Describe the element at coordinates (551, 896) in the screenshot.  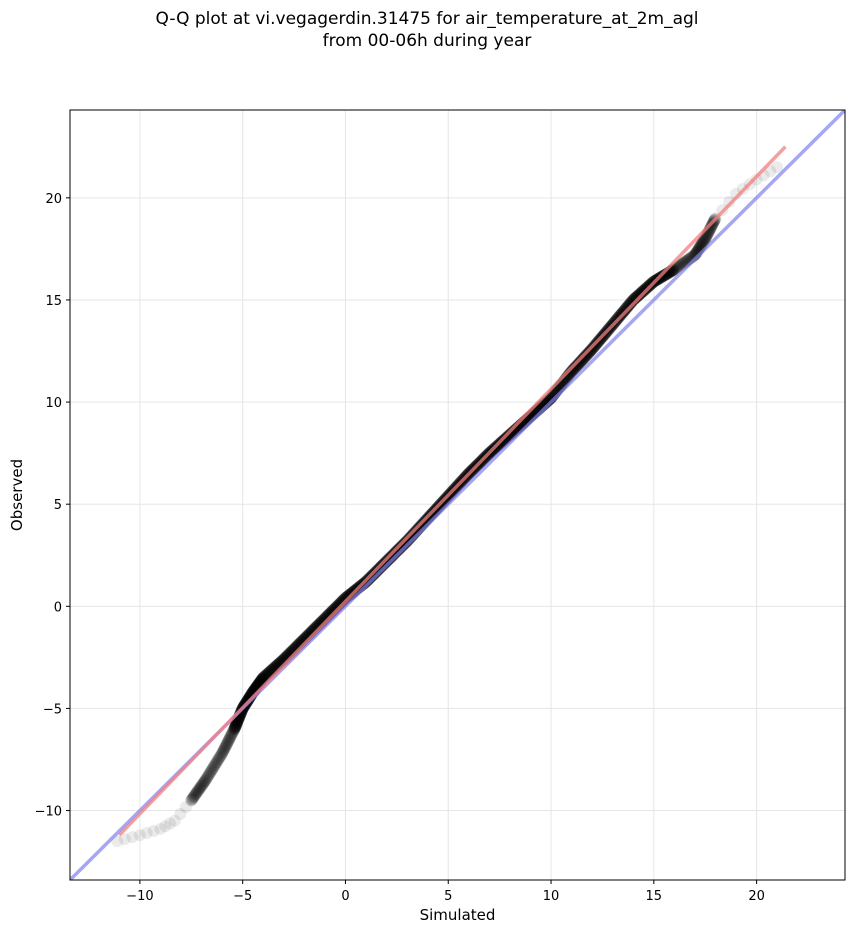
I see `x-tick-label: 10` at that location.